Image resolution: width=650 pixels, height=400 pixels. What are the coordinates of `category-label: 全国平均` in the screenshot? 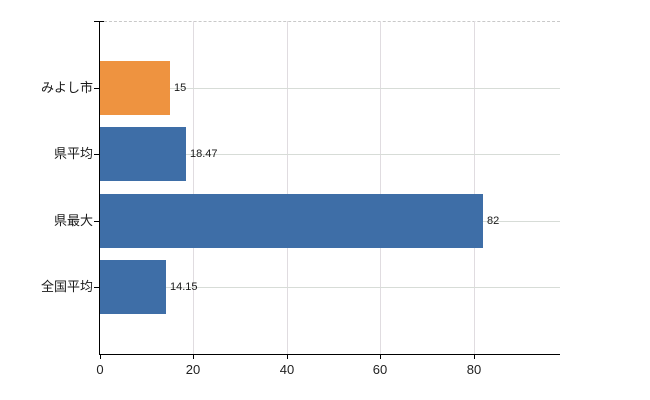 It's located at (66, 286).